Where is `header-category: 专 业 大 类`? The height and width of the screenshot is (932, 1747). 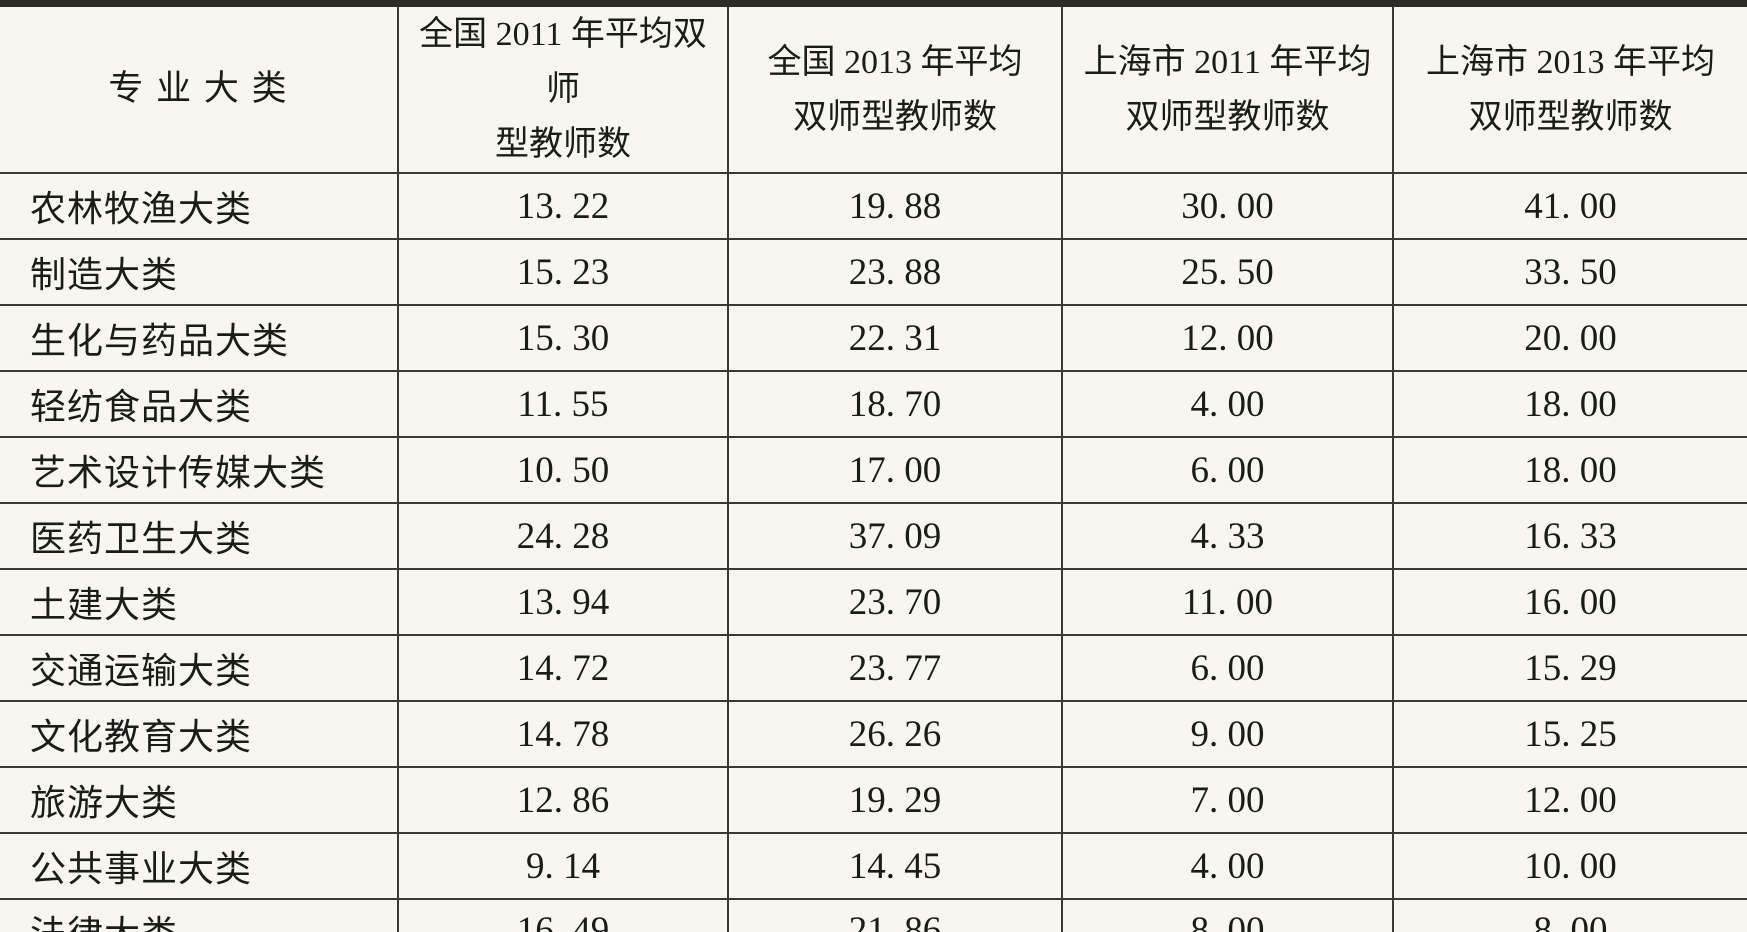 header-category: 专 业 大 类 is located at coordinates (199, 89).